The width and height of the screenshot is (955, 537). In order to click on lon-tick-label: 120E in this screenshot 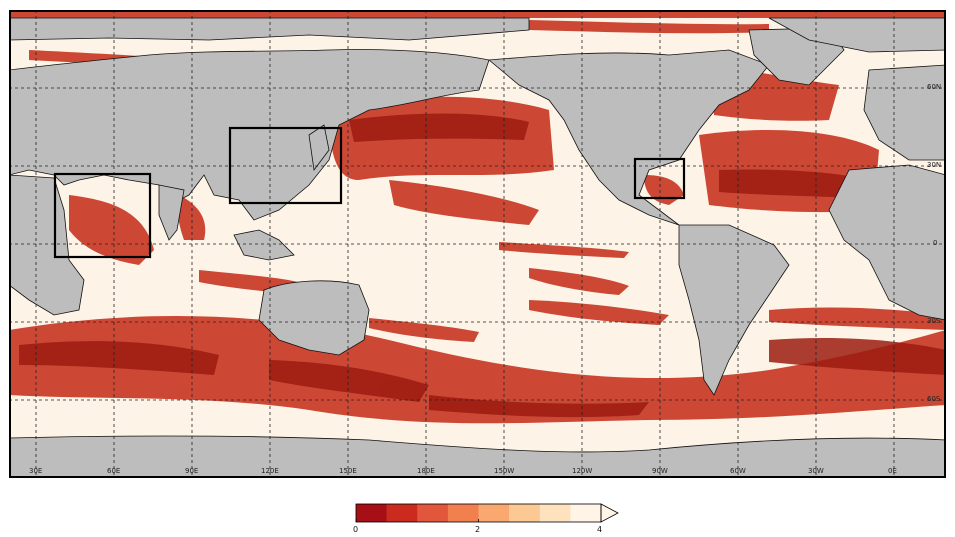, I will do `click(270, 471)`.